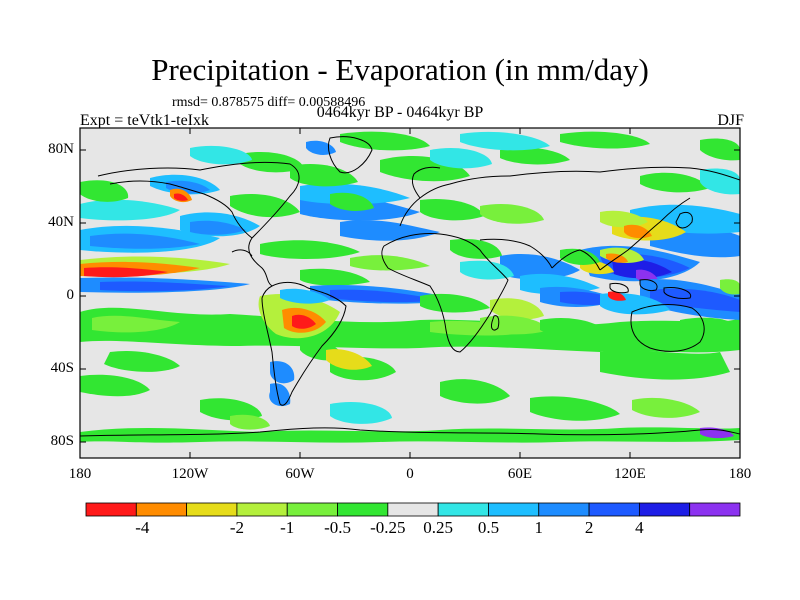 This screenshot has height=600, width=800. What do you see at coordinates (61, 149) in the screenshot?
I see `lat-label-80n: 80N` at bounding box center [61, 149].